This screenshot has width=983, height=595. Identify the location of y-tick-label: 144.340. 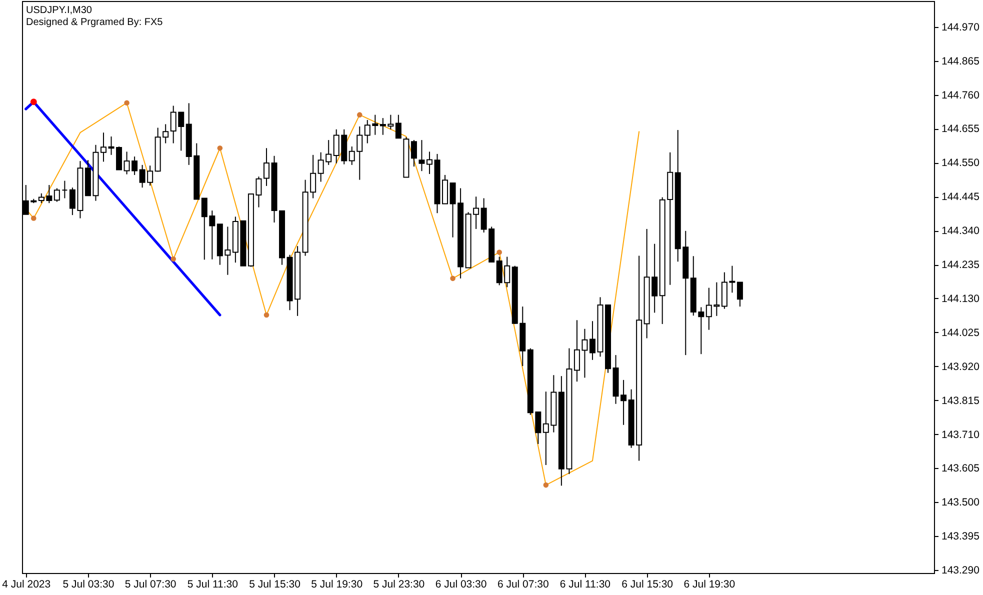
(961, 231).